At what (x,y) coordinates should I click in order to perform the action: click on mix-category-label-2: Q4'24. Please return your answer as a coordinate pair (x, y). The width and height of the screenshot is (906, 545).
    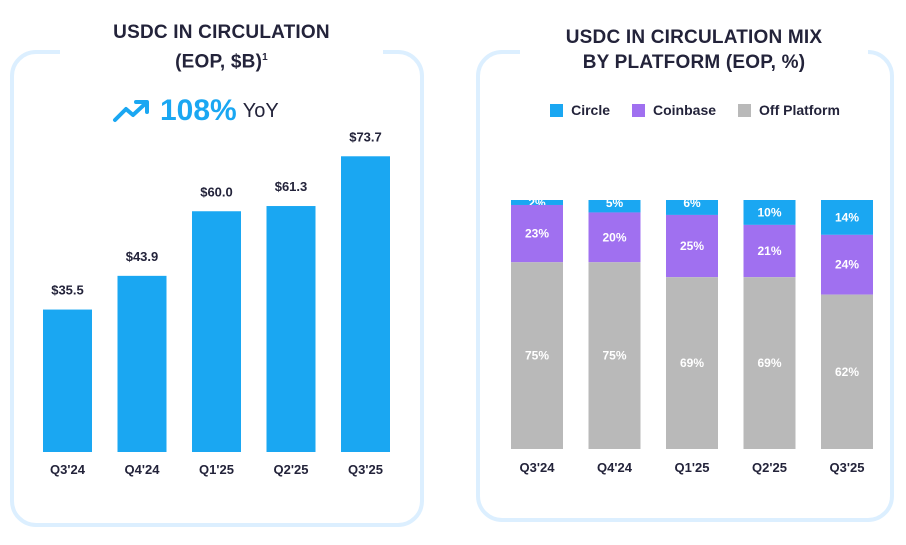
    Looking at the image, I should click on (615, 467).